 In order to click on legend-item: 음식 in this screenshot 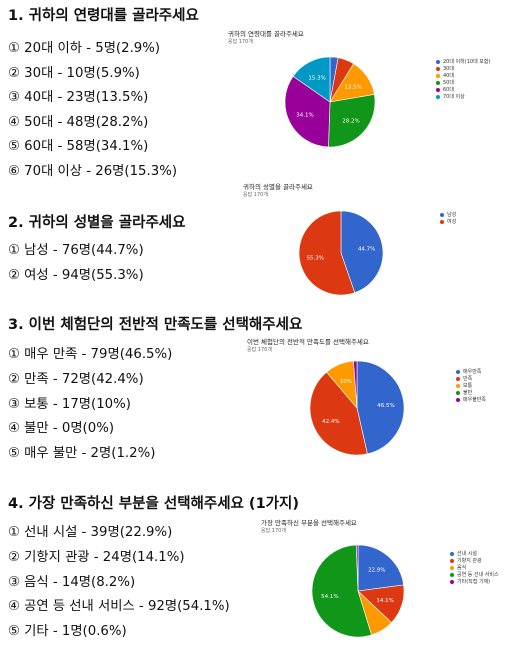, I will do `click(474, 567)`.